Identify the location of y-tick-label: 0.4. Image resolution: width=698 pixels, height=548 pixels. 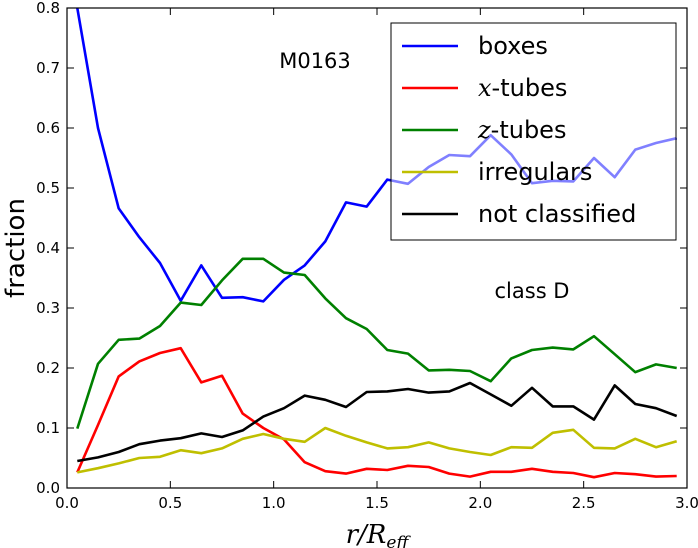
(48, 248).